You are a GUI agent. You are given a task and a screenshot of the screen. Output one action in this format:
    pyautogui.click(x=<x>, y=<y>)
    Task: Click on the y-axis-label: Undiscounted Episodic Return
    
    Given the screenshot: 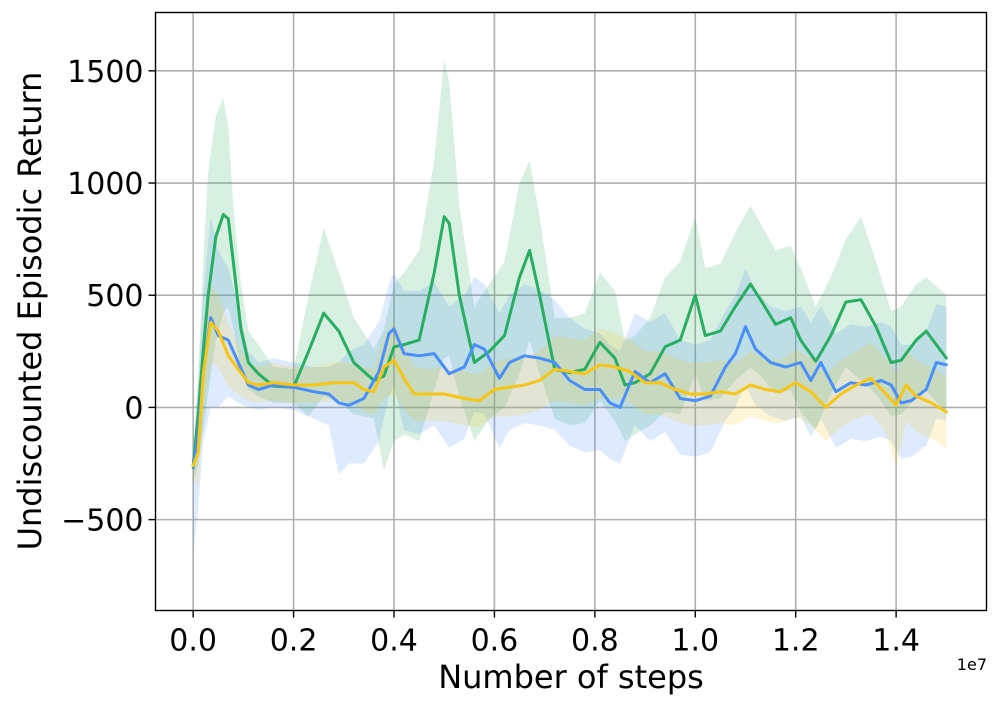 What is the action you would take?
    pyautogui.click(x=30, y=311)
    